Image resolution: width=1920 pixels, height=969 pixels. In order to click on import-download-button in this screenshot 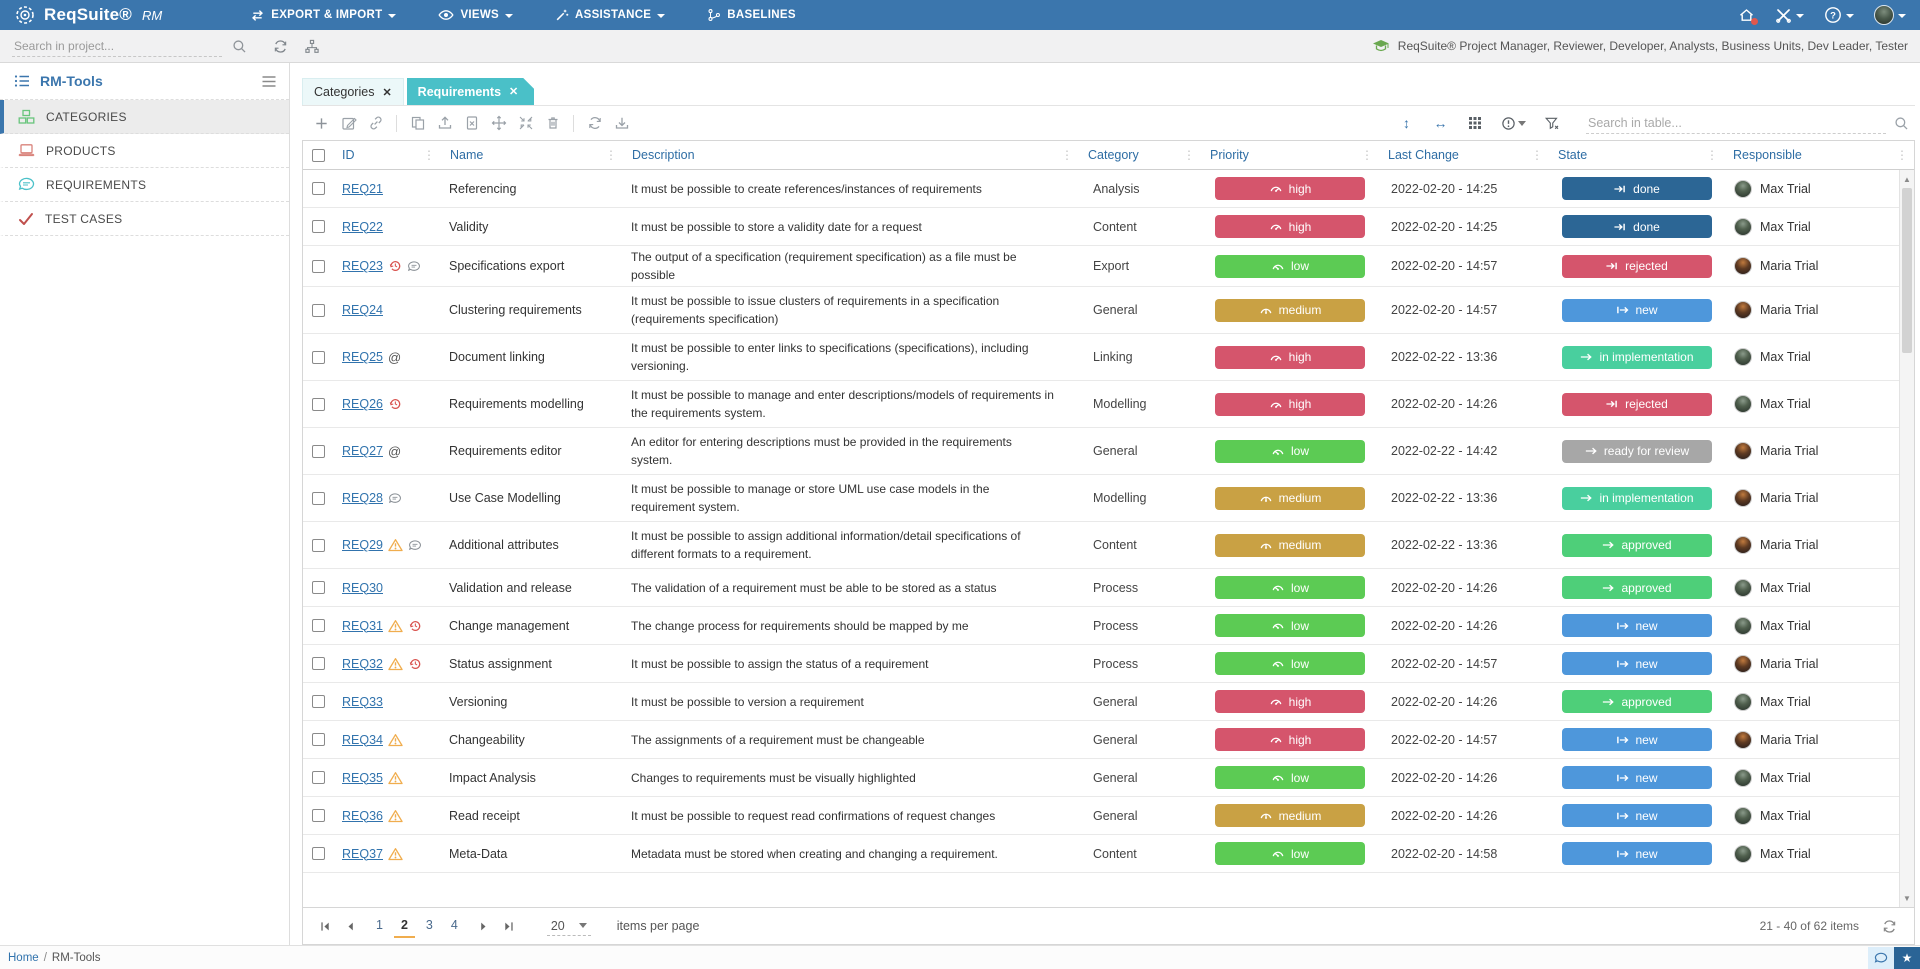, I will do `click(621, 123)`.